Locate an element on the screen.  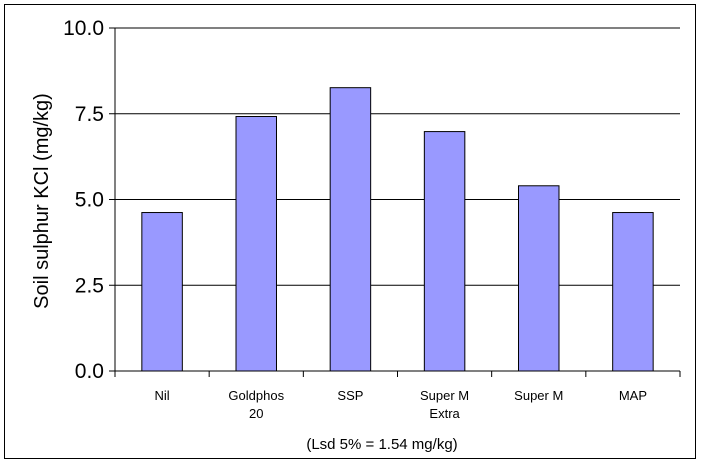
y-tick-label: 7.5 is located at coordinates (89, 114).